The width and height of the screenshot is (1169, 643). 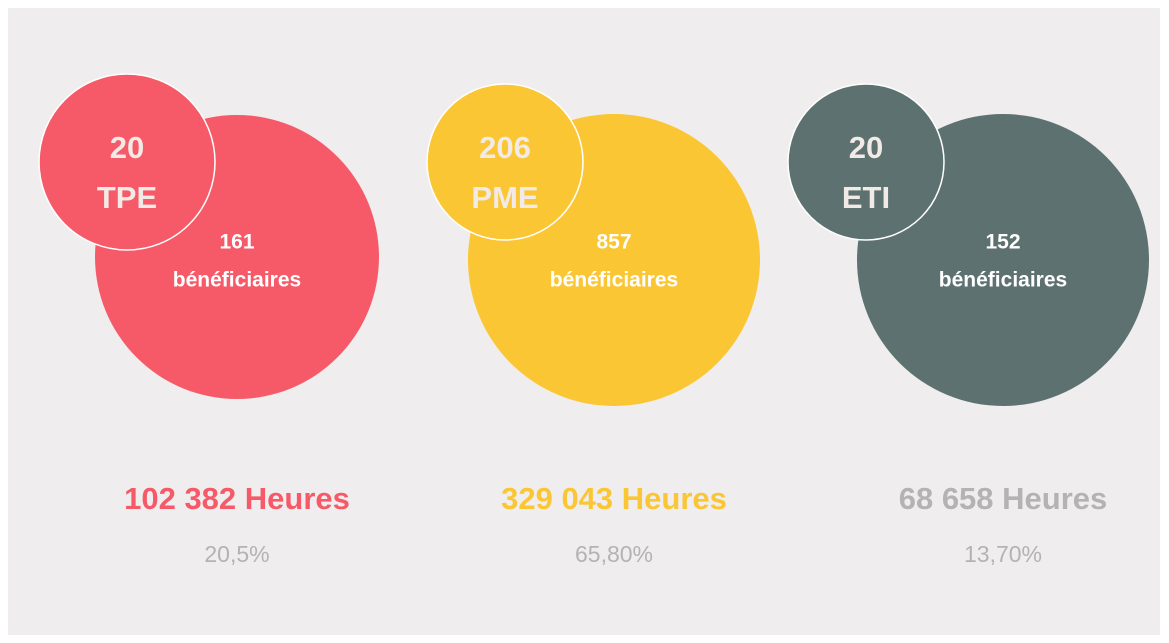 I want to click on share: 13,70%, so click(x=1003, y=554).